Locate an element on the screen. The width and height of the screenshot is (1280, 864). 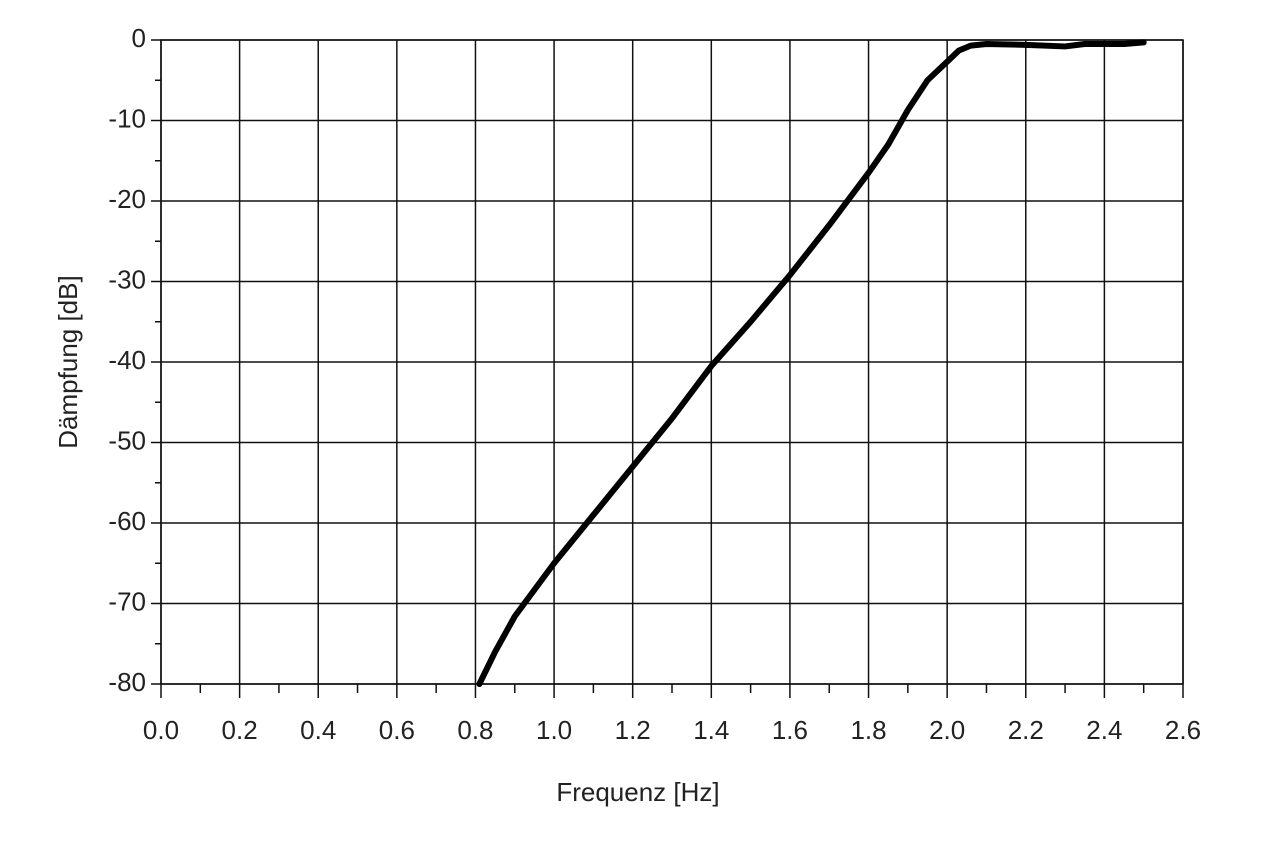
y-tick-label: 0 is located at coordinates (139, 38).